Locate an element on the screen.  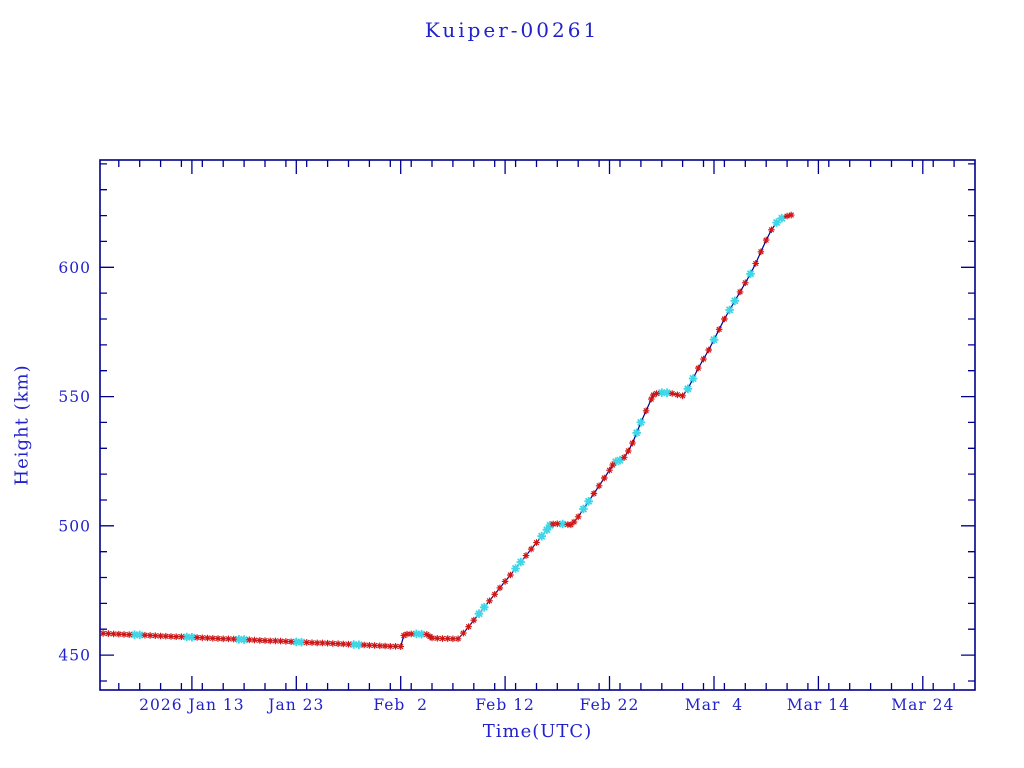
x-tick-label: Jan 23 is located at coordinates (295, 705).